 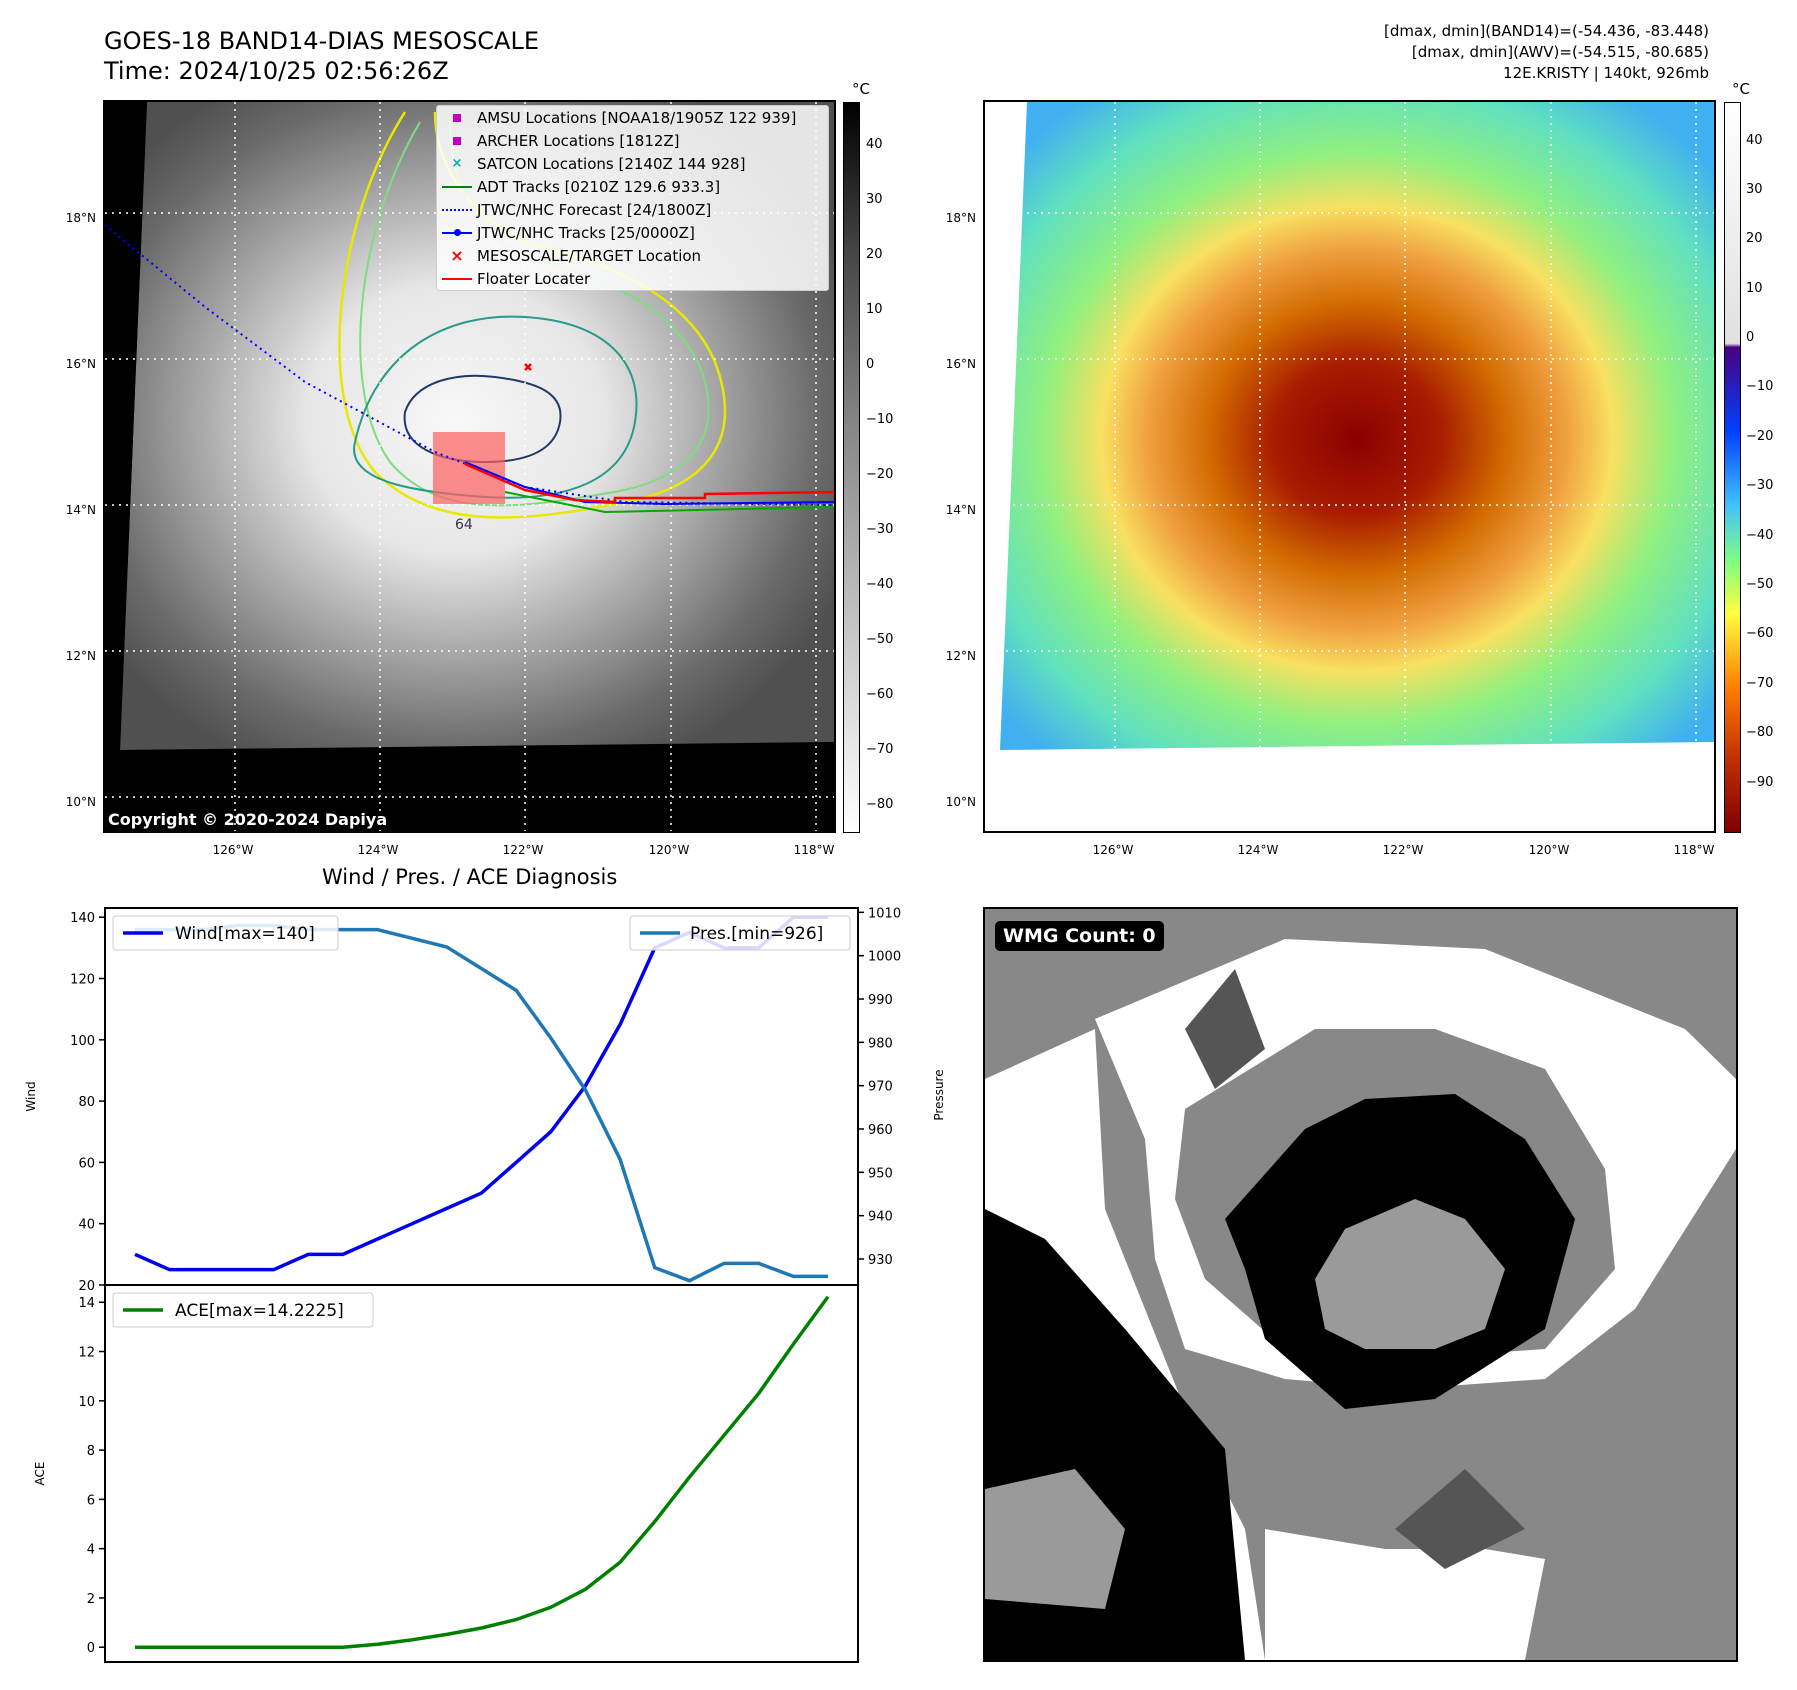 I want to click on right-colorbar-tick: −40, so click(x=1760, y=535).